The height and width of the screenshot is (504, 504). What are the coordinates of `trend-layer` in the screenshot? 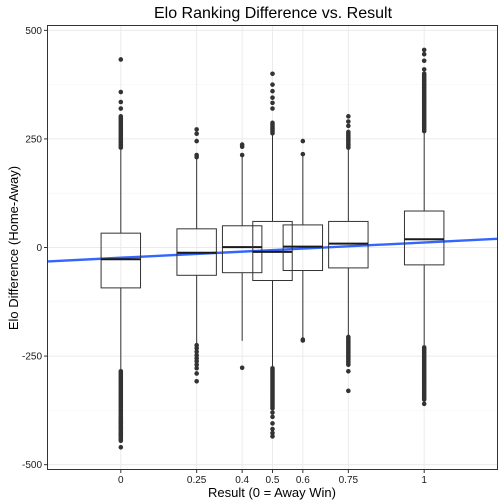 It's located at (272, 250).